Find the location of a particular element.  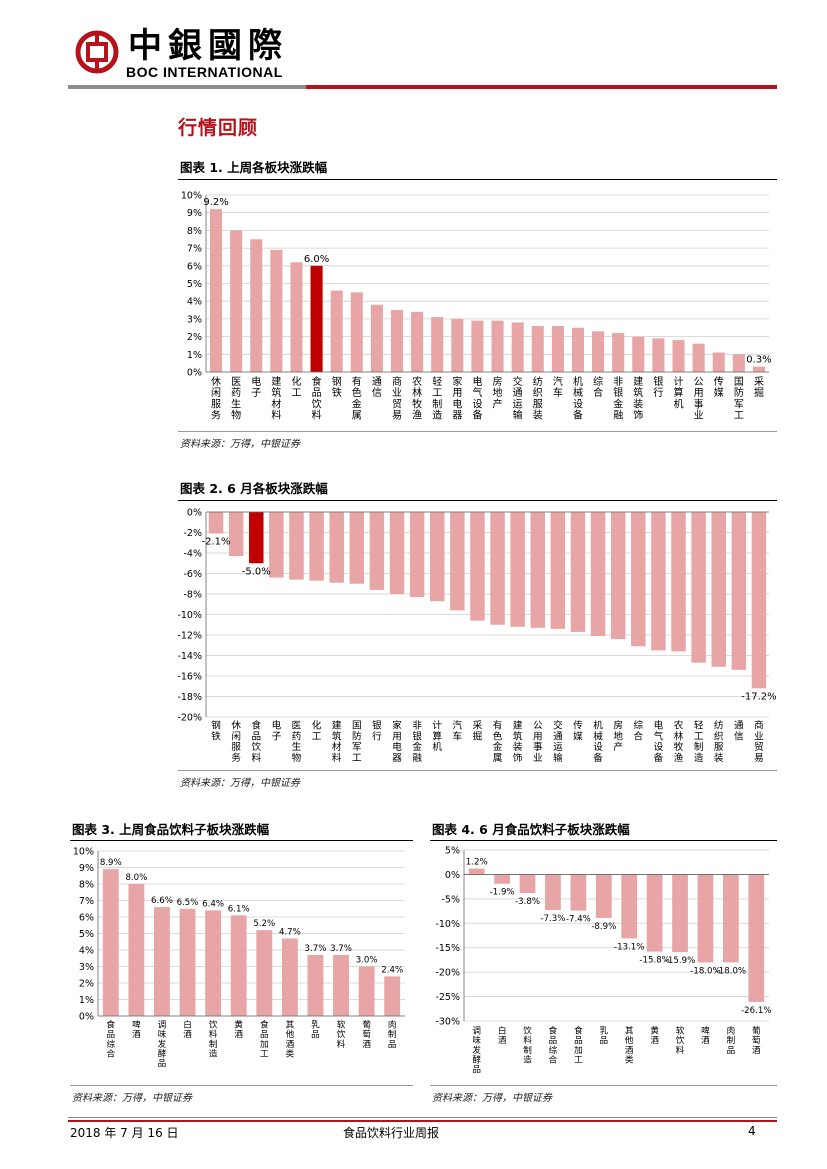

figure-4-title: 图表 4. 6 月食品饮料子板块涨跌幅 is located at coordinates (531, 829).